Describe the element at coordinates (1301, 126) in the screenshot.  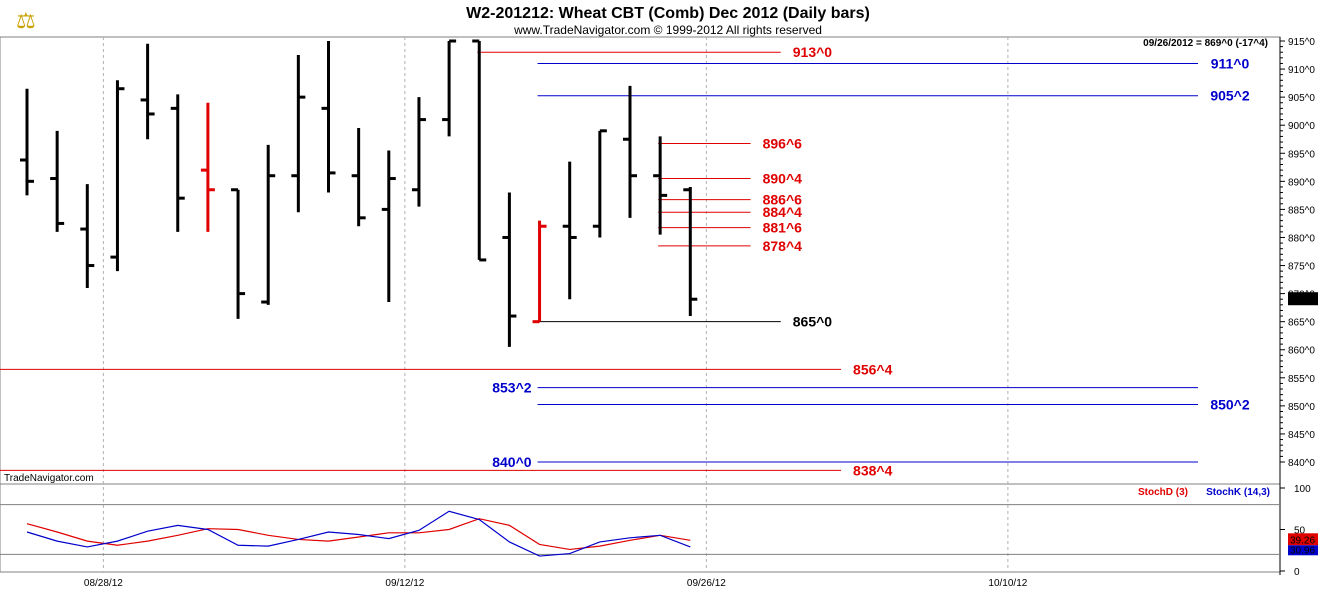
I see `price-tick-label: 900^0` at that location.